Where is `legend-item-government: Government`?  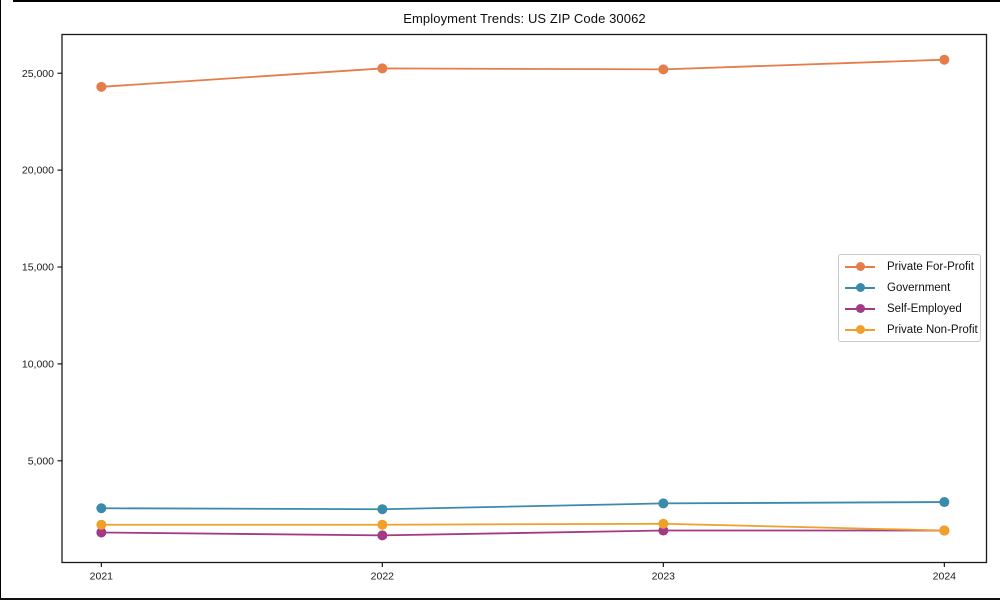
legend-item-government: Government is located at coordinates (909, 287).